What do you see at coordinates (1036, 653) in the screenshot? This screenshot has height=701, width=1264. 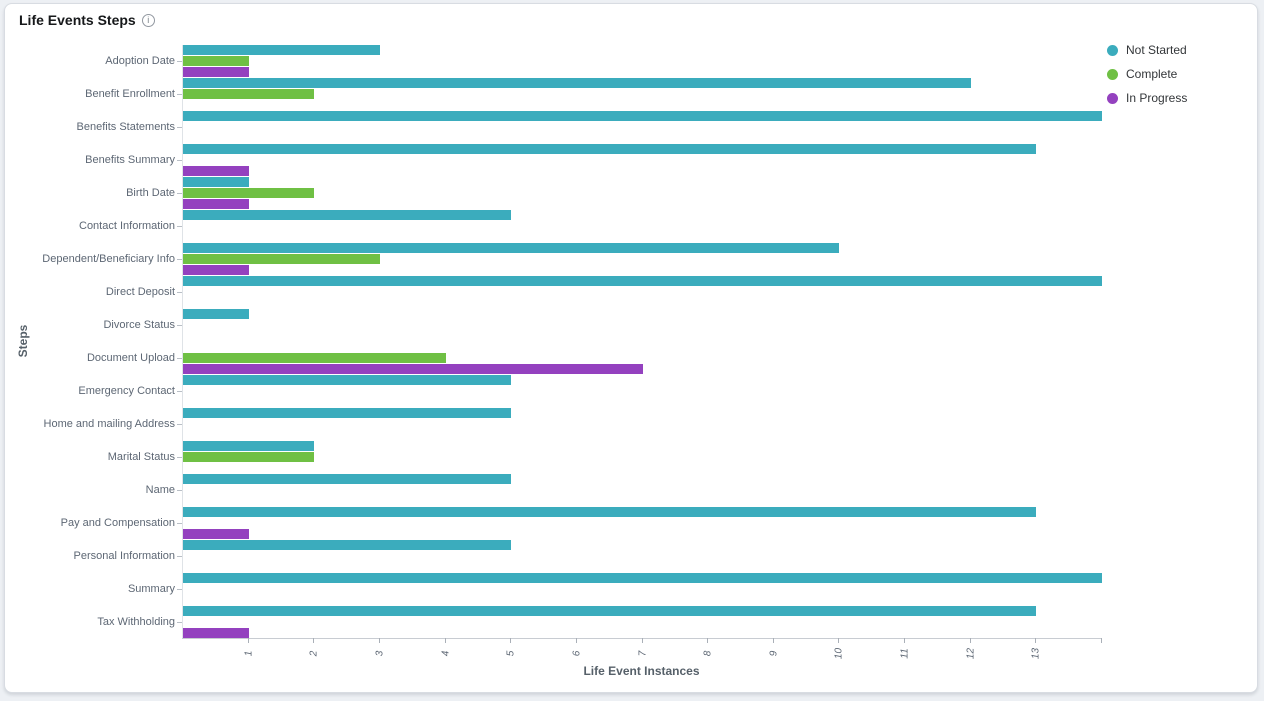 I see `x-tick-label: 13` at bounding box center [1036, 653].